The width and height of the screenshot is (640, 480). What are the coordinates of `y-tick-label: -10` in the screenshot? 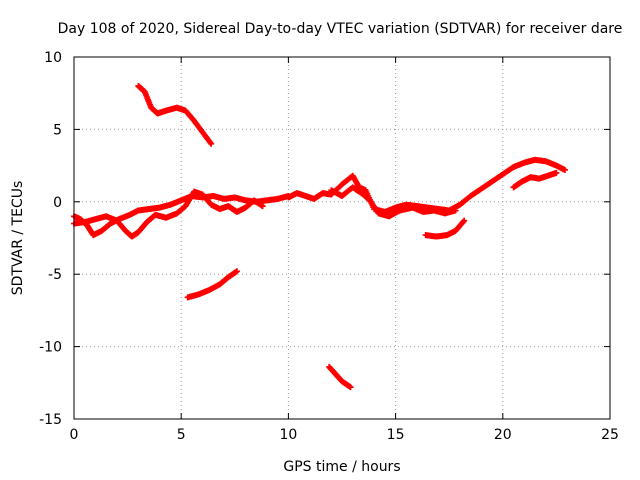 It's located at (50, 348).